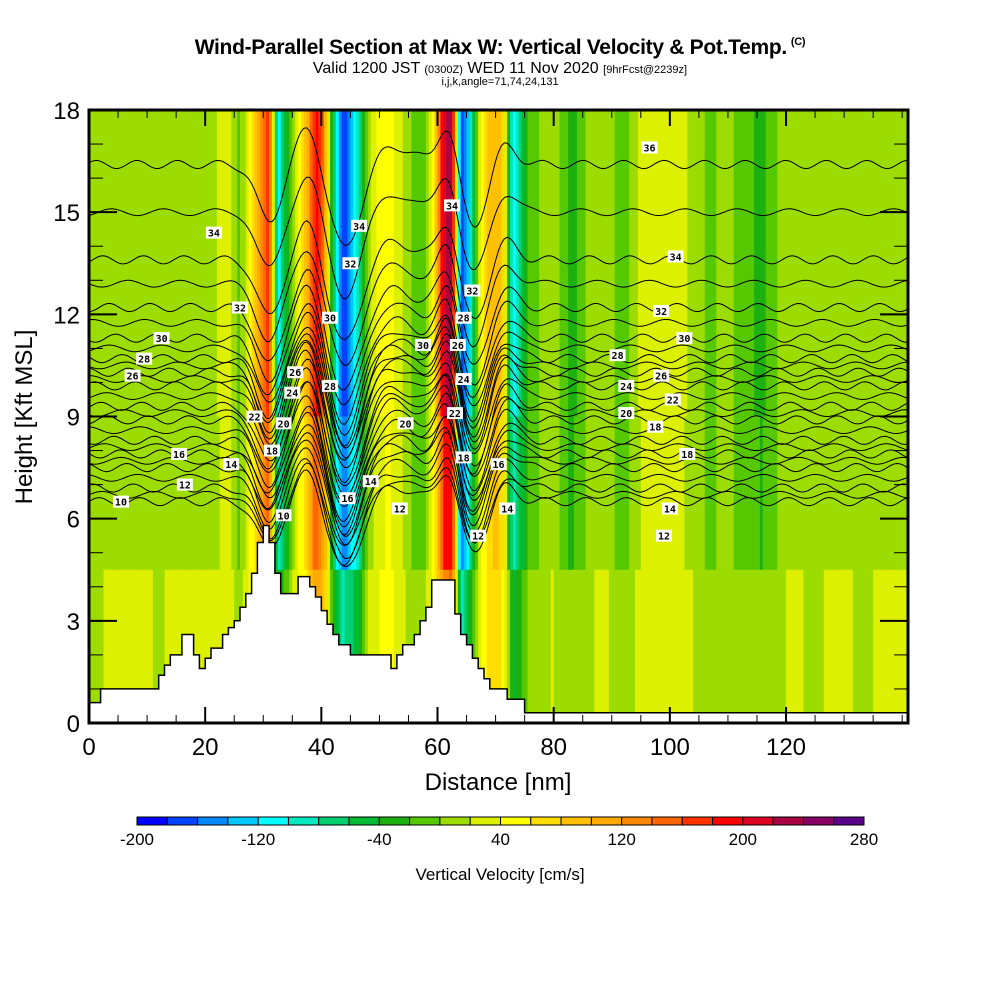 Image resolution: width=1000 pixels, height=1000 pixels. I want to click on contour-label: 14, so click(231, 464).